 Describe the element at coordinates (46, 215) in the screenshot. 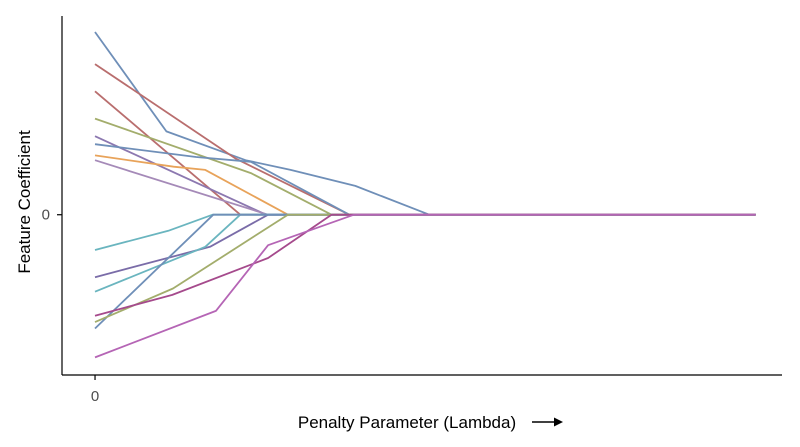

I see `y-tick-label: 0` at that location.